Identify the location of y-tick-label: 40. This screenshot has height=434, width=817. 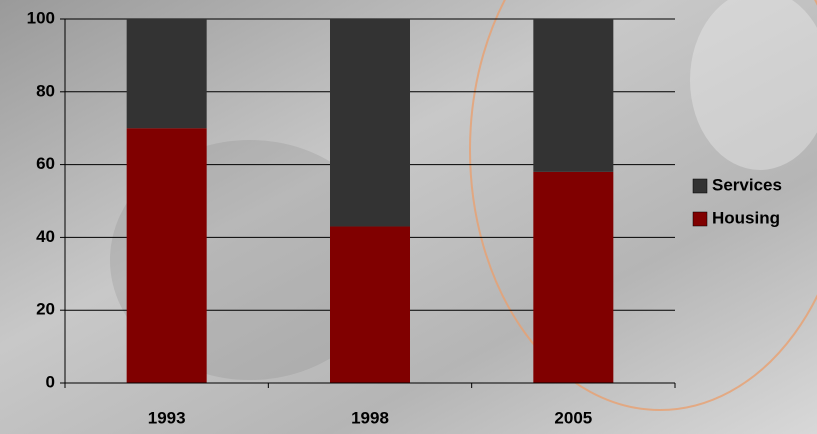
(45, 236).